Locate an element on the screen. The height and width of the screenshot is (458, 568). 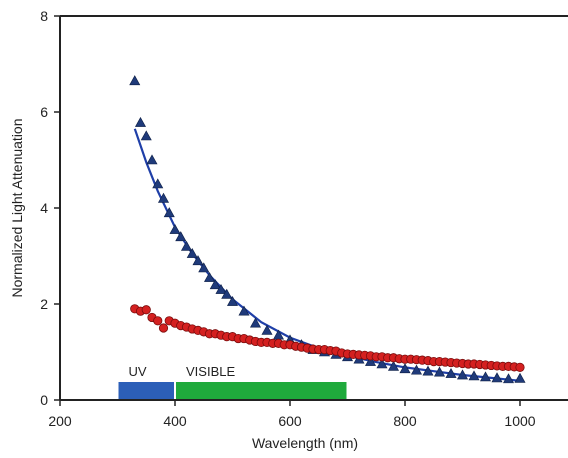
x-tick-label: 400 is located at coordinates (175, 421).